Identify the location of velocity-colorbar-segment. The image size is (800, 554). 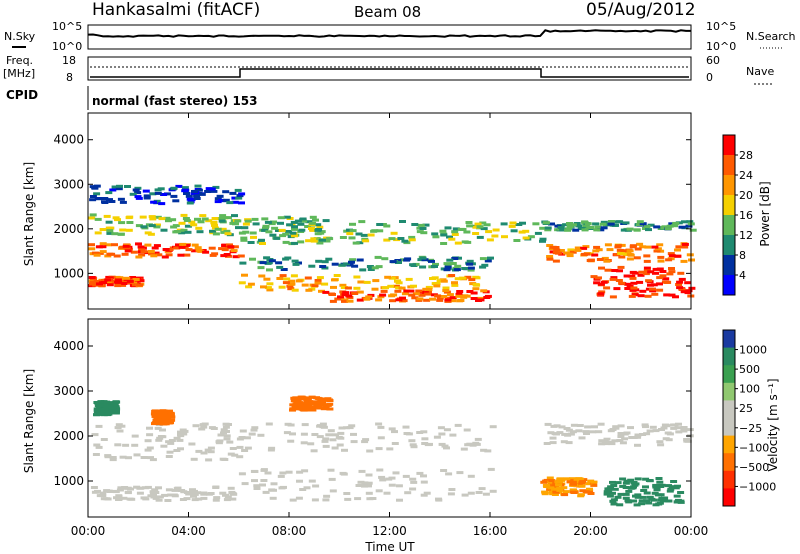
(729, 356).